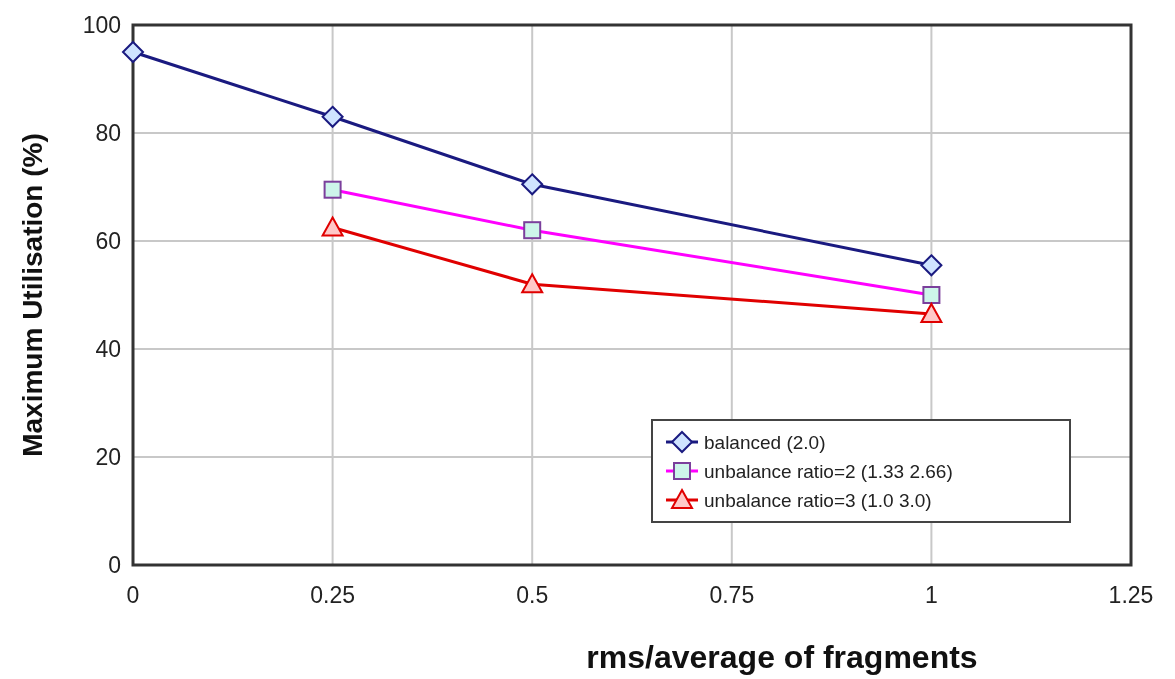 Image resolution: width=1175 pixels, height=679 pixels. I want to click on x-tick-label: 0.5, so click(532, 595).